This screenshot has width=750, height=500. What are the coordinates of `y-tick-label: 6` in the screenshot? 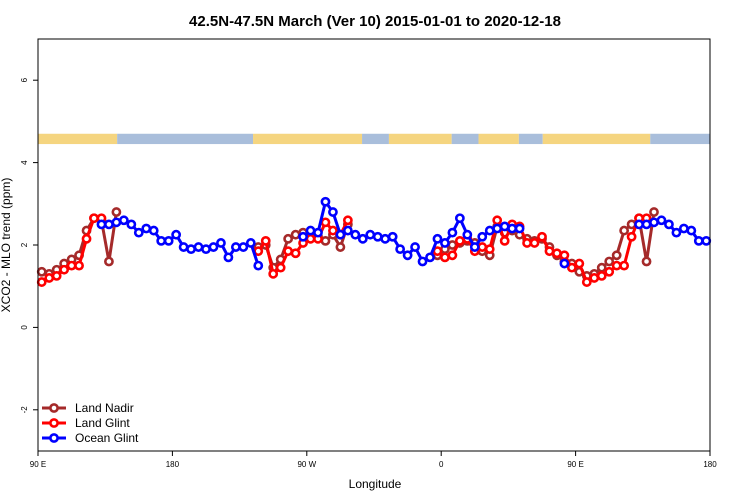 It's located at (24, 79).